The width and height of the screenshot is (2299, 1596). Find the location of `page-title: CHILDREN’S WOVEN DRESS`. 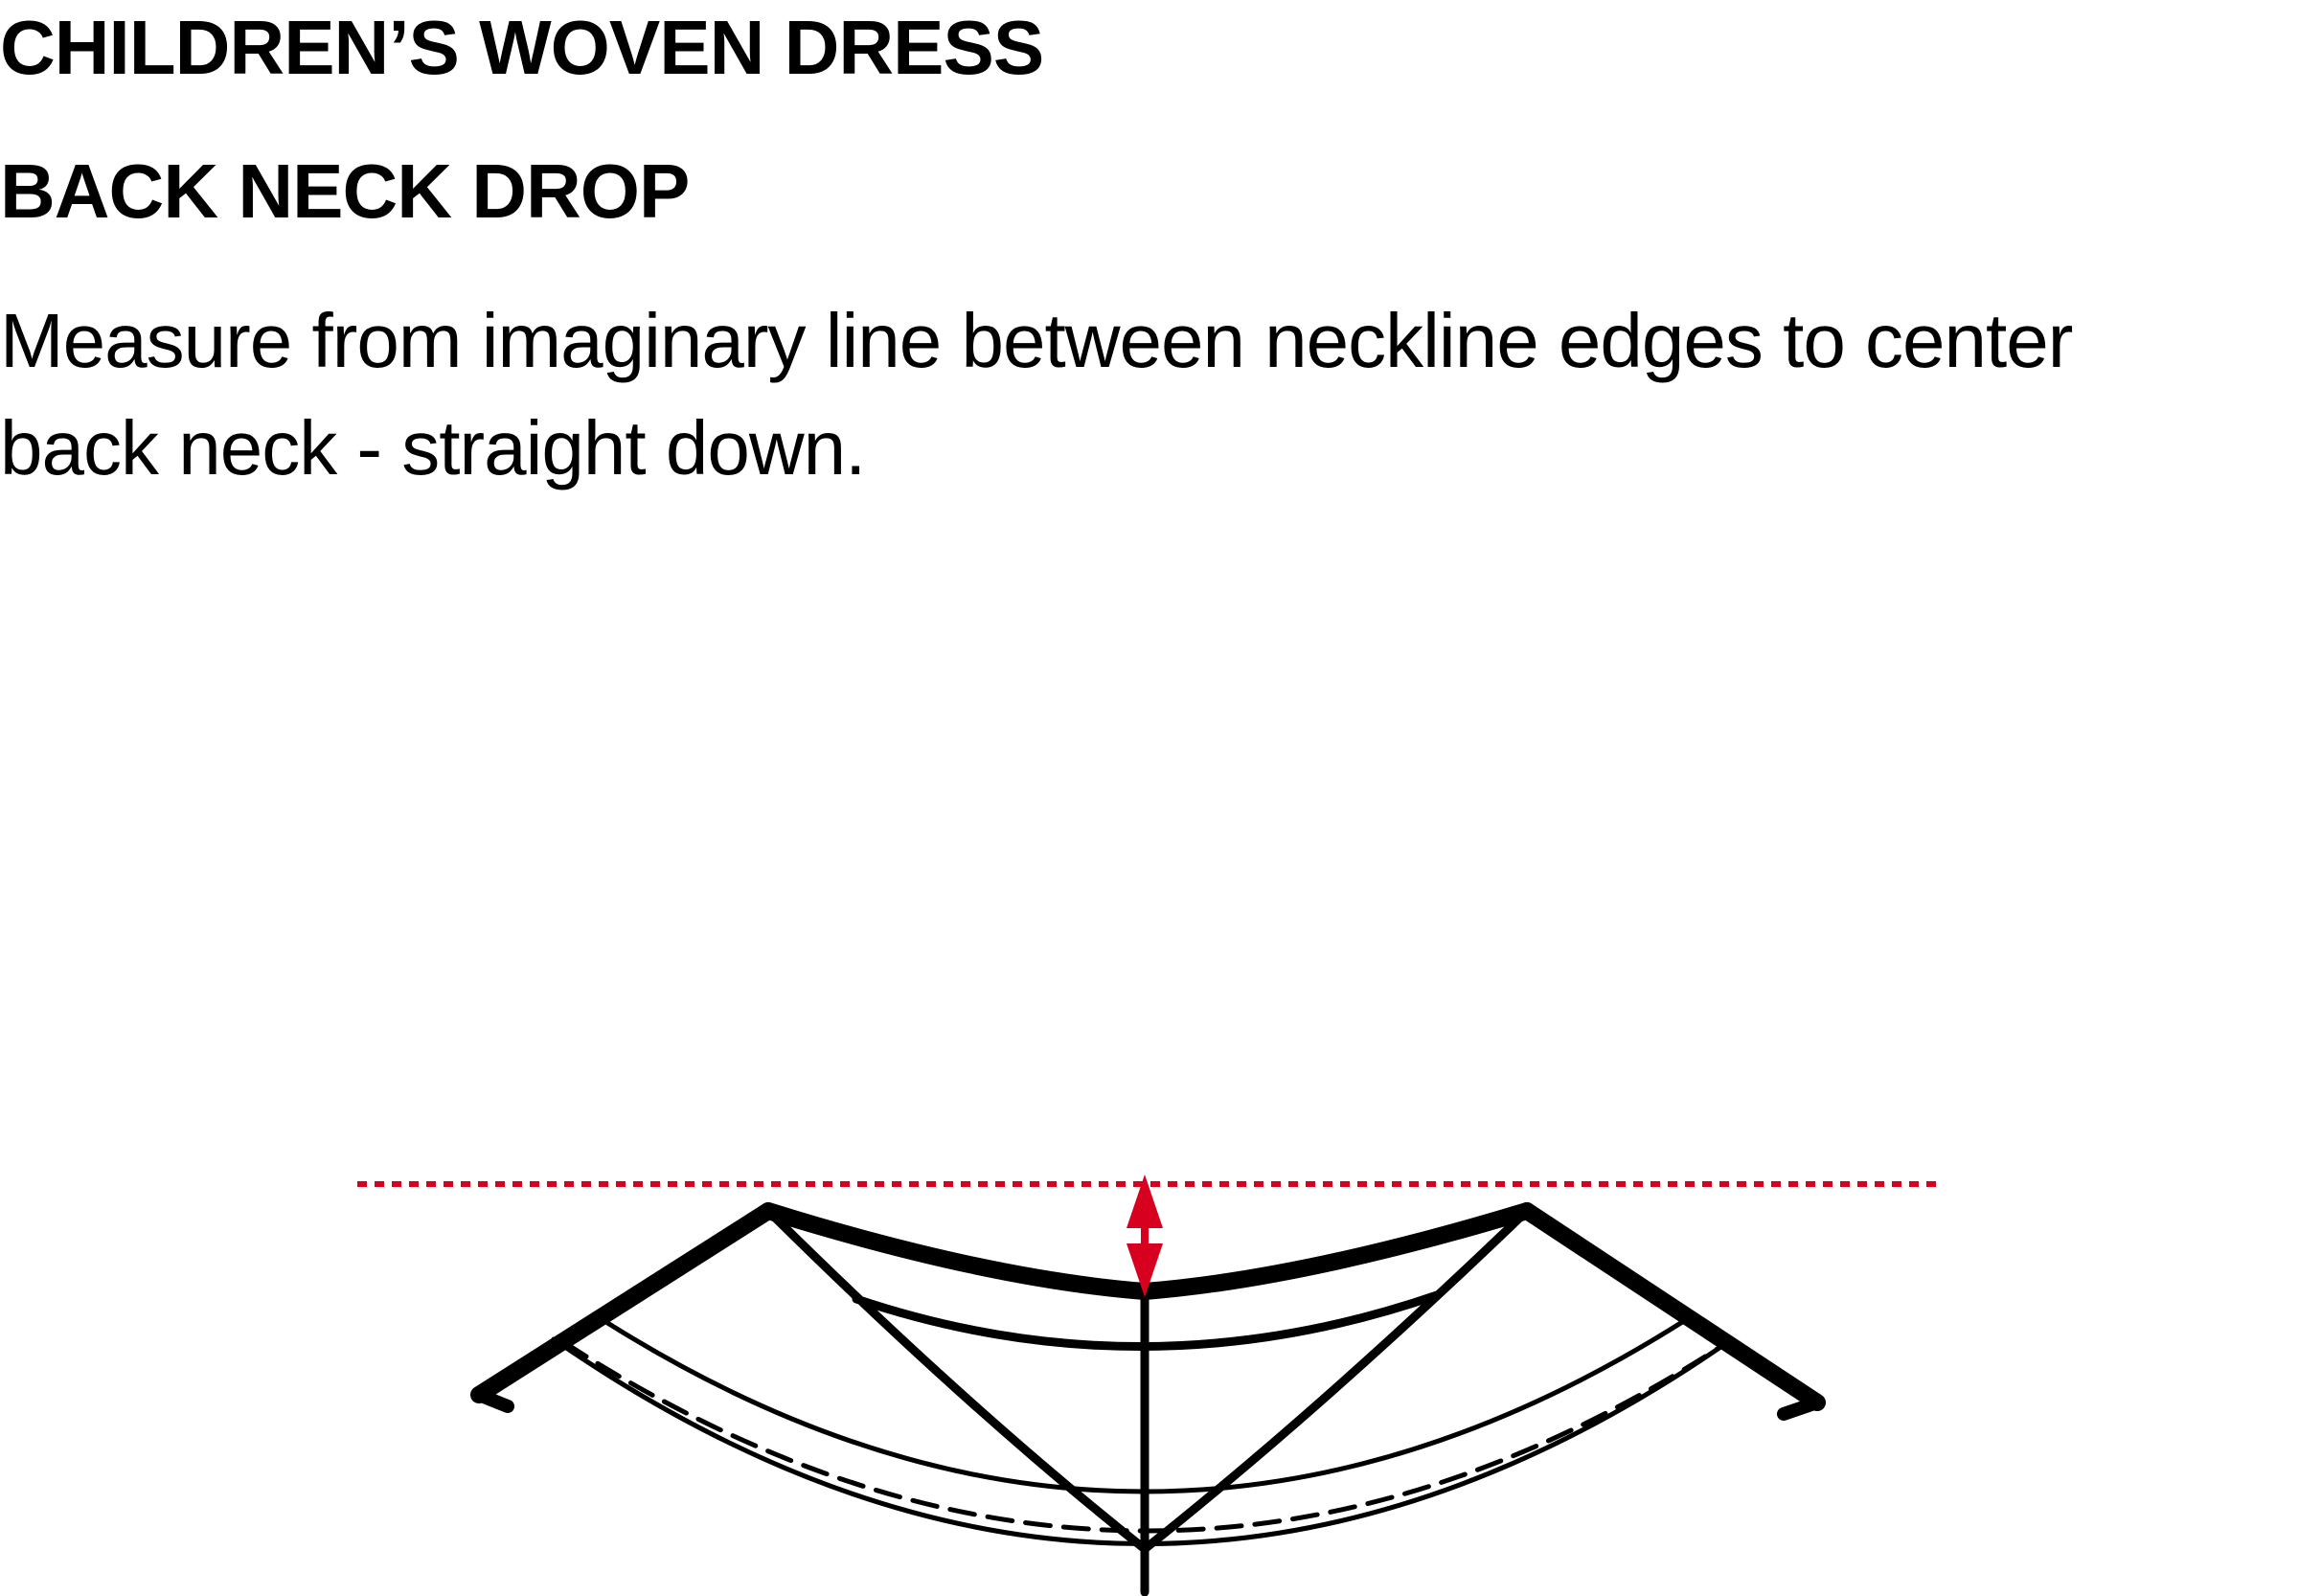

page-title: CHILDREN’S WOVEN DRESS is located at coordinates (522, 47).